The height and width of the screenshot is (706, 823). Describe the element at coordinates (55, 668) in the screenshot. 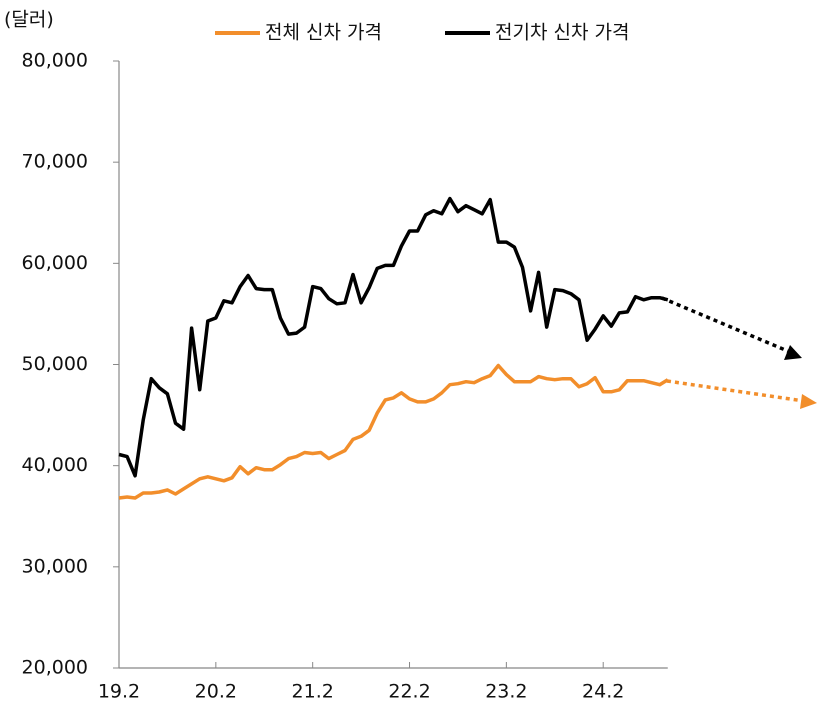

I see `y-tick-label: 20,000` at that location.